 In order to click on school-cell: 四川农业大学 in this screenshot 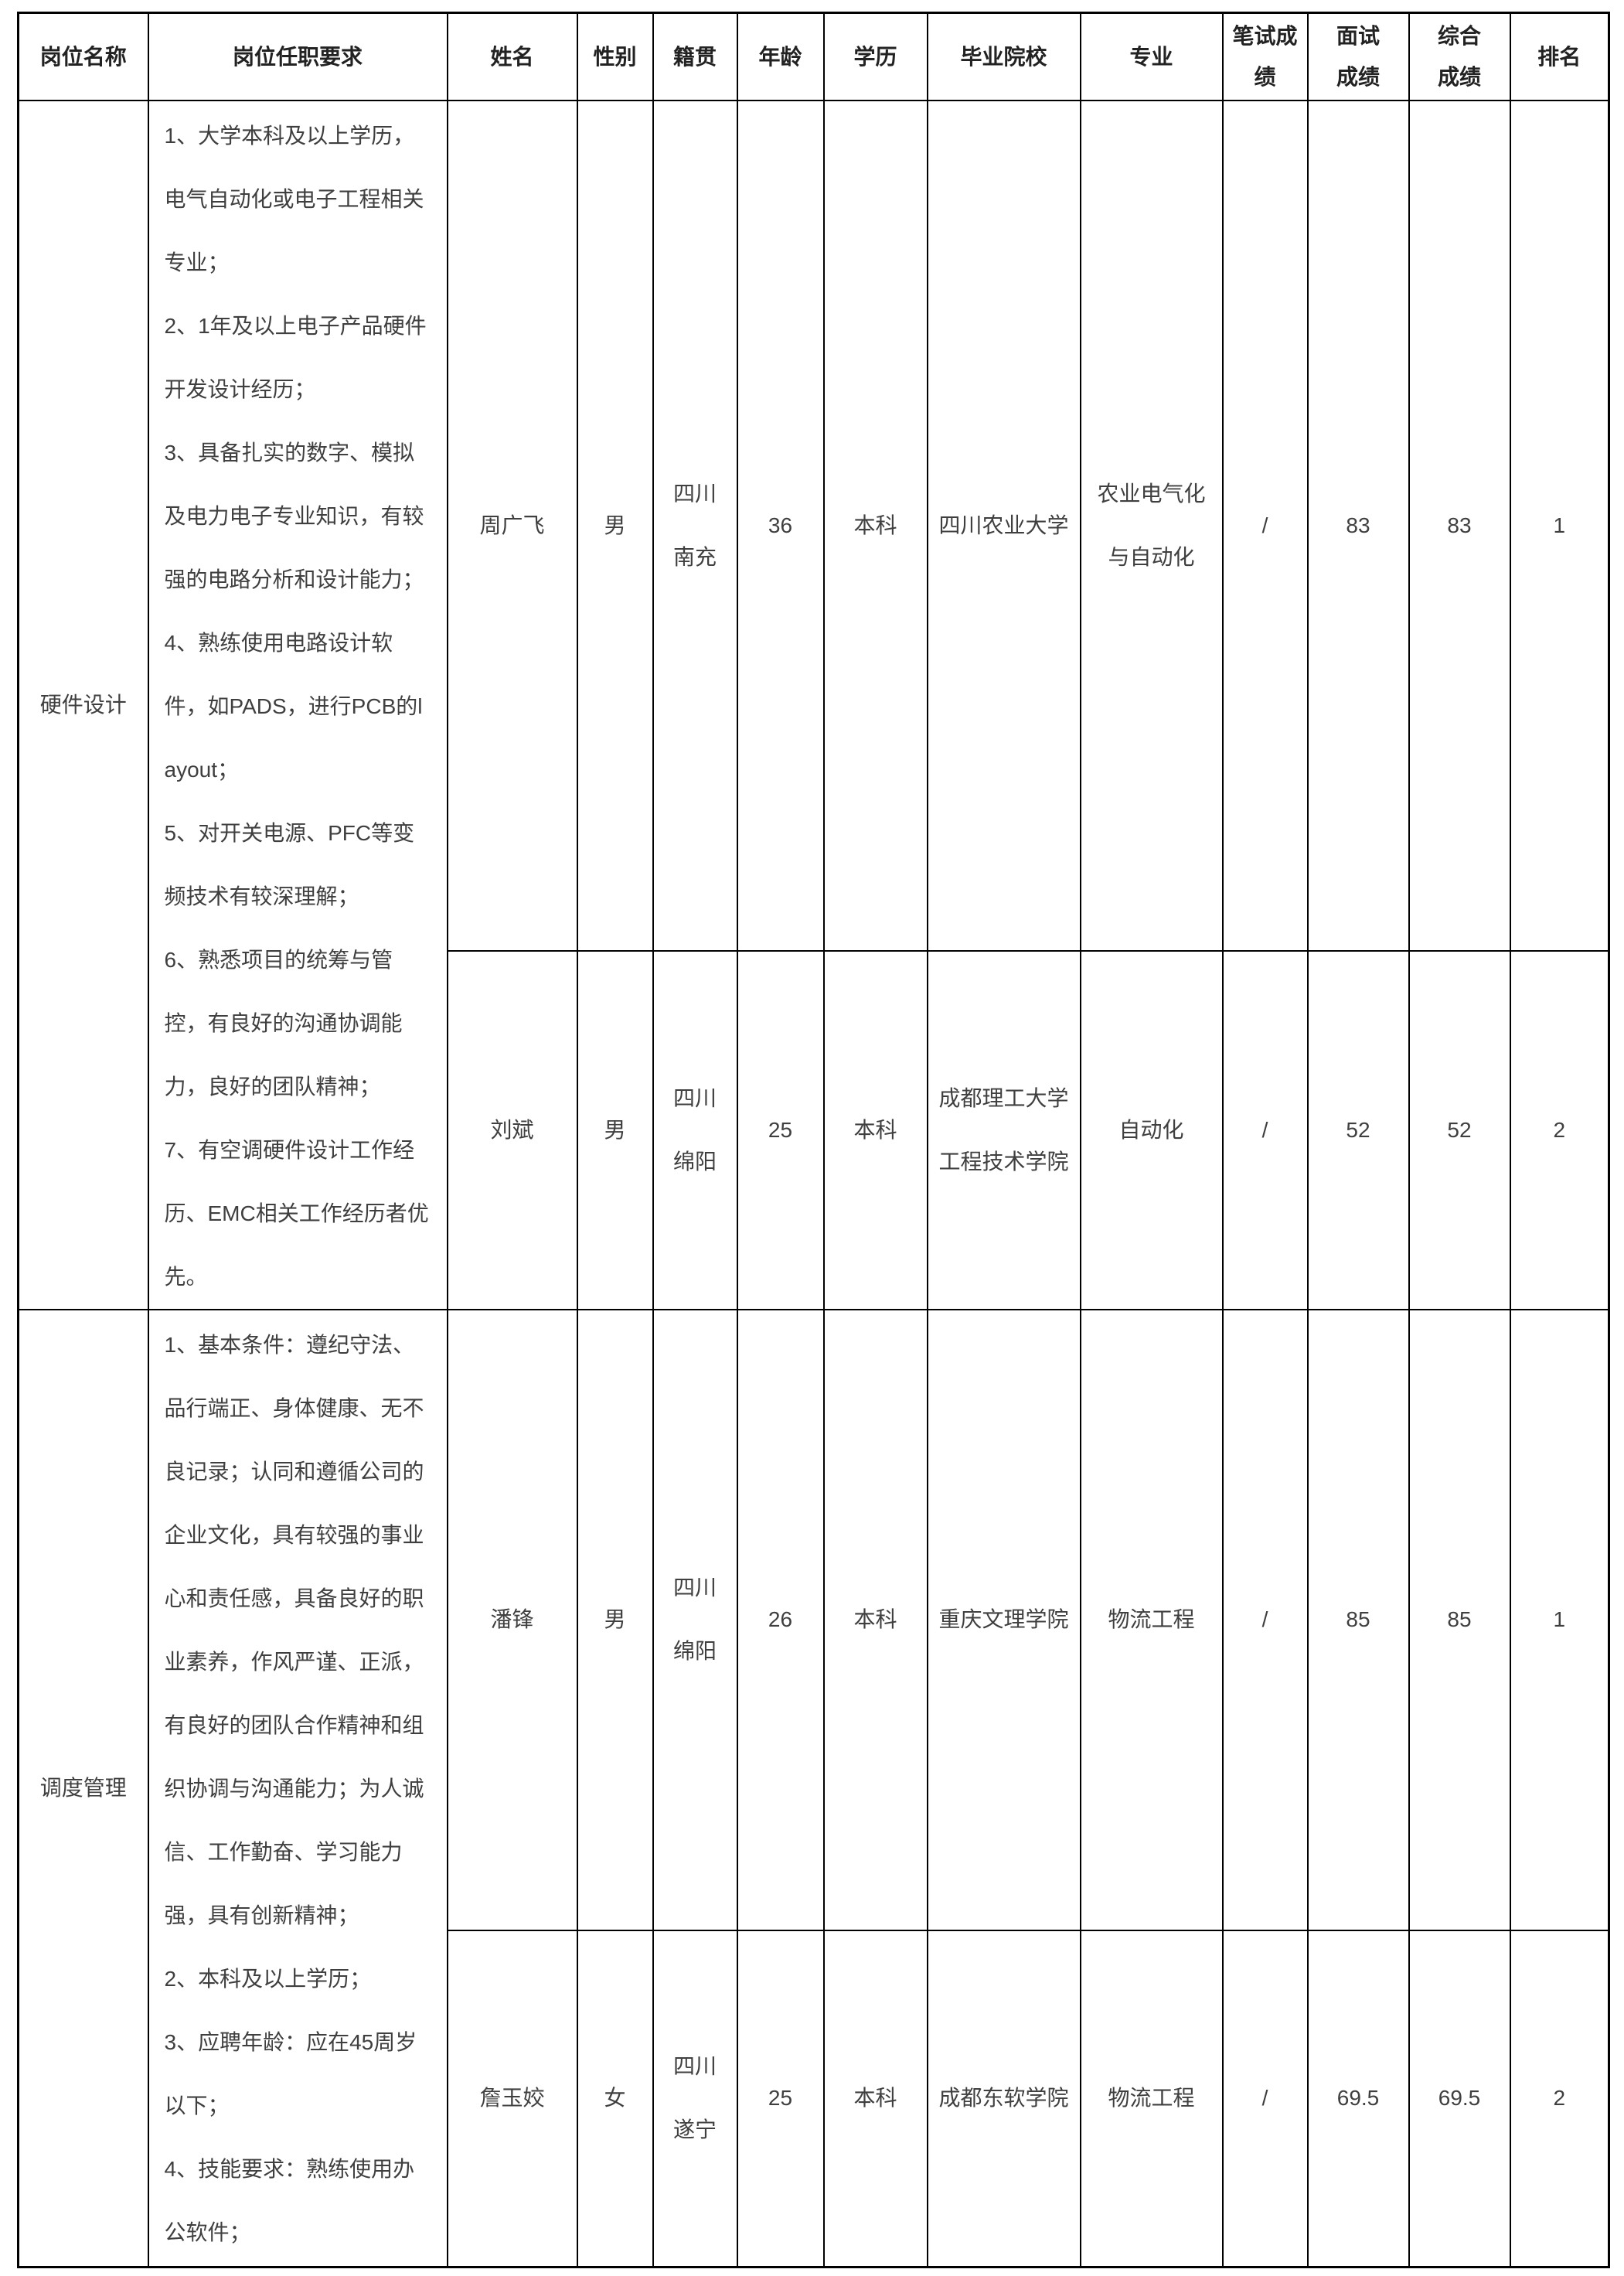, I will do `click(1004, 525)`.